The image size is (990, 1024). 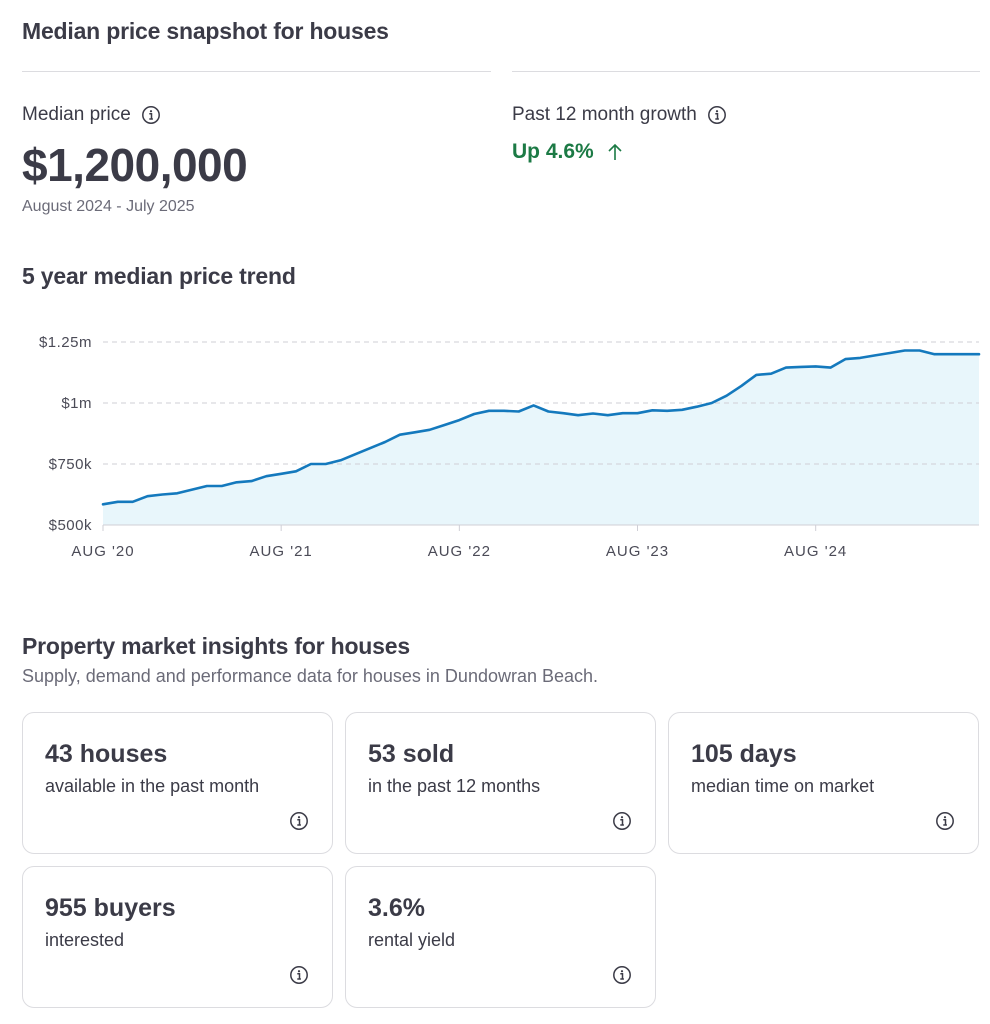 What do you see at coordinates (110, 908) in the screenshot?
I see `card-value: 955 buyers` at bounding box center [110, 908].